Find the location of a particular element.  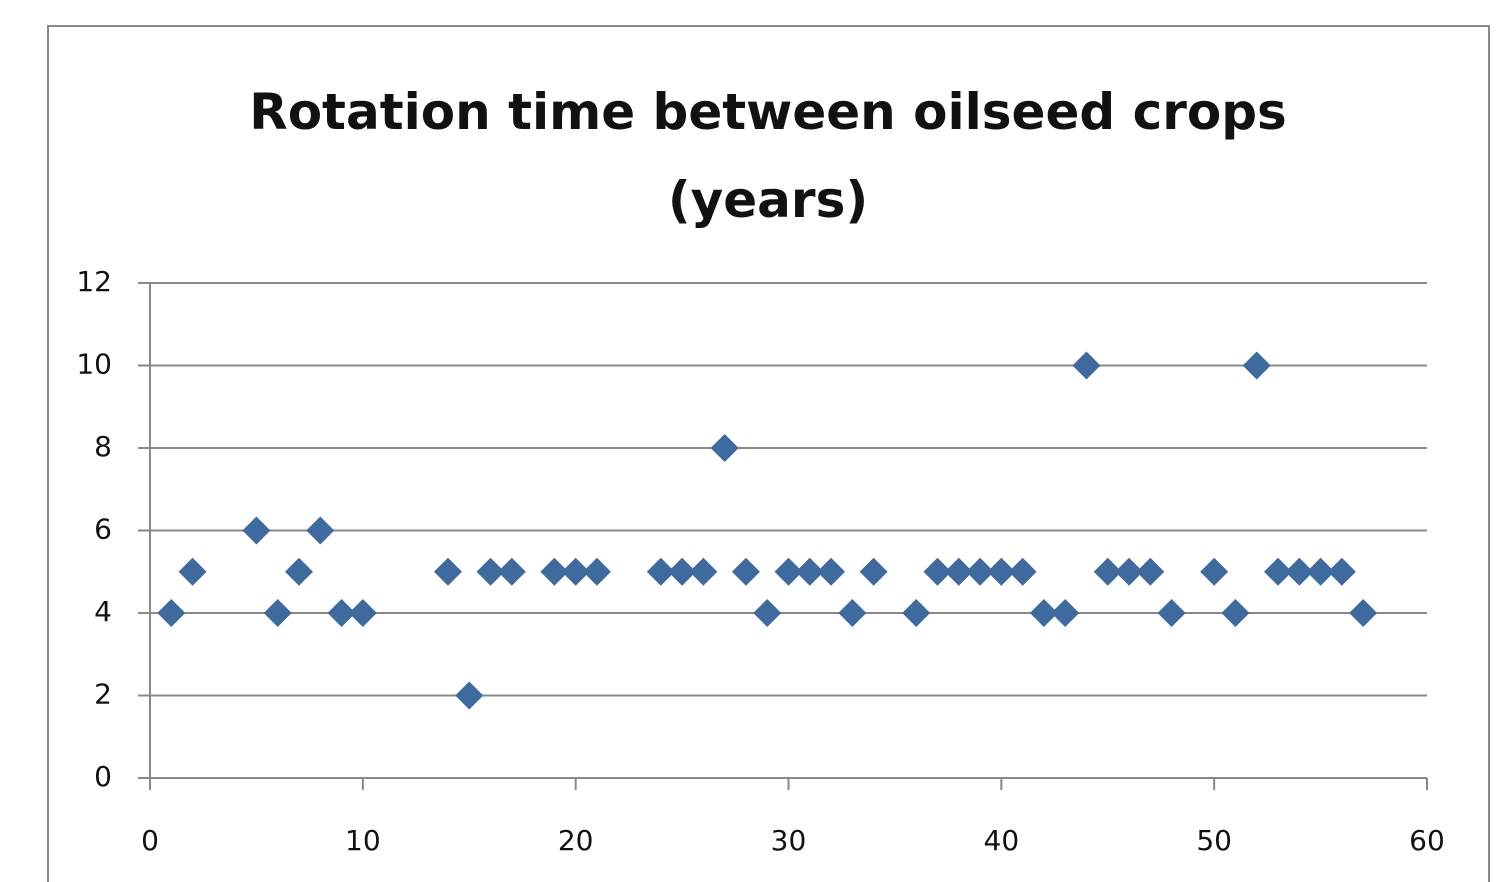

x-tick-label: 30 is located at coordinates (789, 840).